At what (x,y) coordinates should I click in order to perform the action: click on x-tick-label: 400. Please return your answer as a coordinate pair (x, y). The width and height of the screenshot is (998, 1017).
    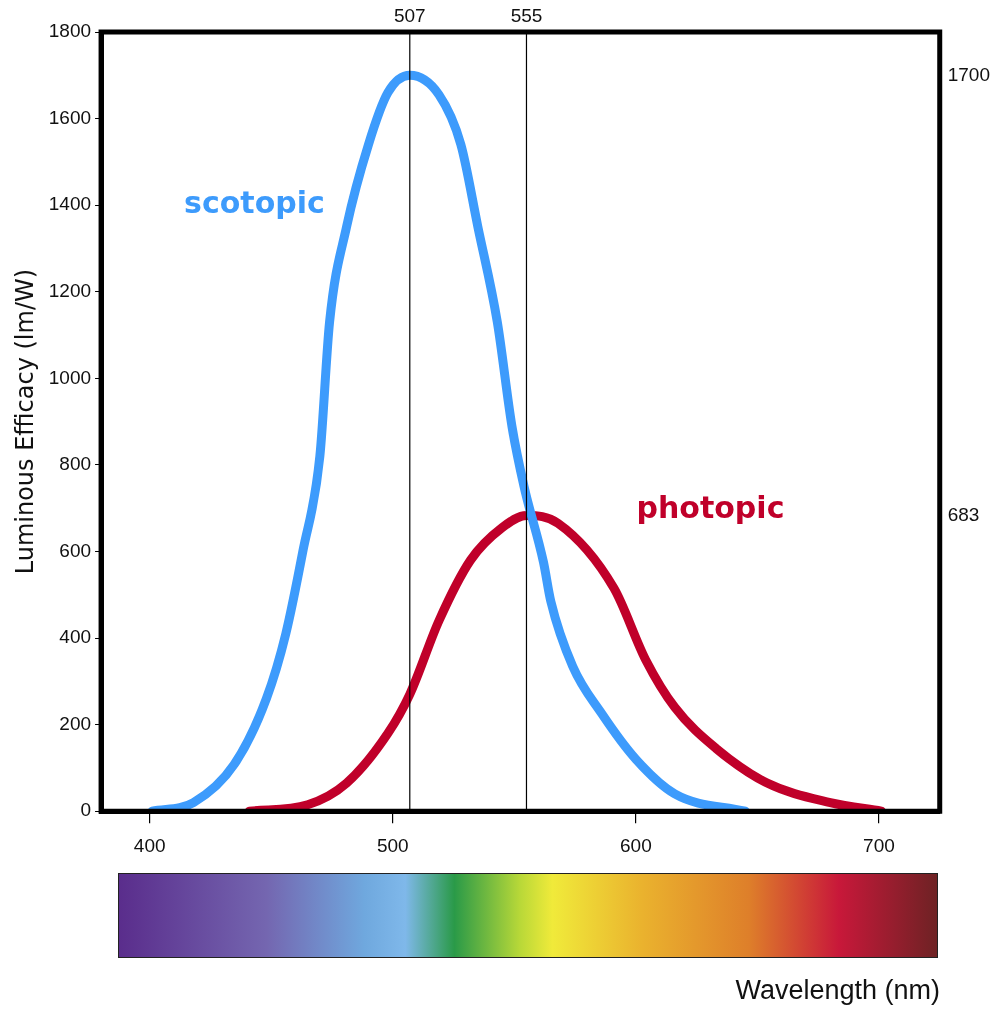
    Looking at the image, I should click on (149, 845).